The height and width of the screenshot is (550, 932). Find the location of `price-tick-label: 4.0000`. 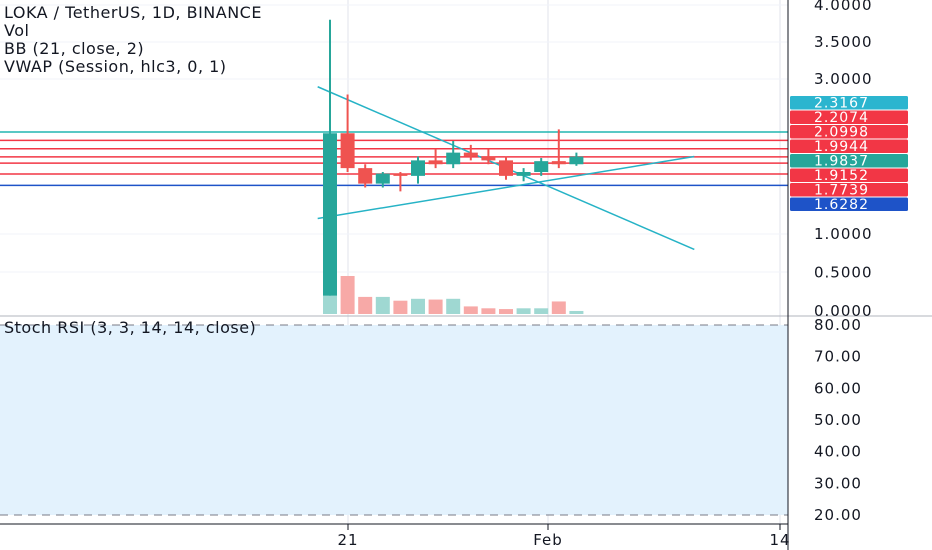

price-tick-label: 4.0000 is located at coordinates (843, 7).